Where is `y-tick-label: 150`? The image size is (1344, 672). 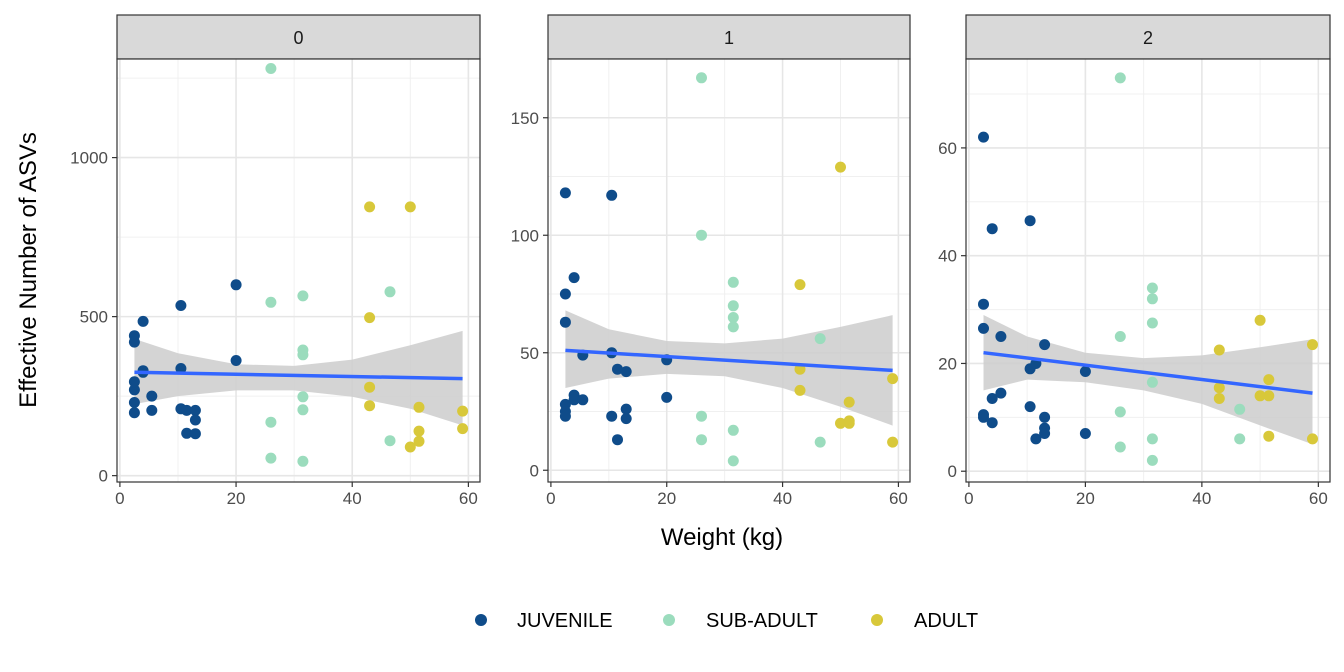
y-tick-label: 150 is located at coordinates (525, 118).